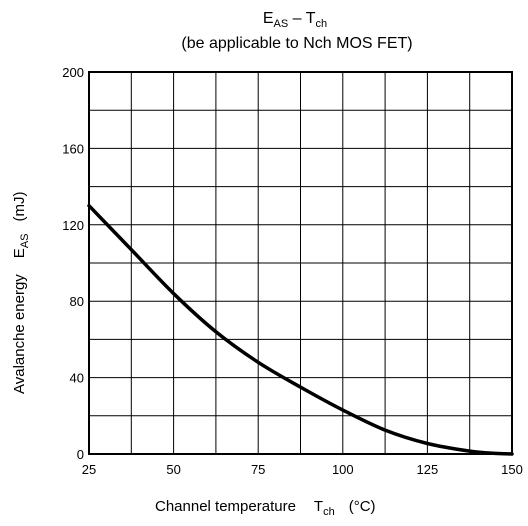 Image resolution: width=528 pixels, height=526 pixels. What do you see at coordinates (512, 469) in the screenshot?
I see `x-tick-label: 150` at bounding box center [512, 469].